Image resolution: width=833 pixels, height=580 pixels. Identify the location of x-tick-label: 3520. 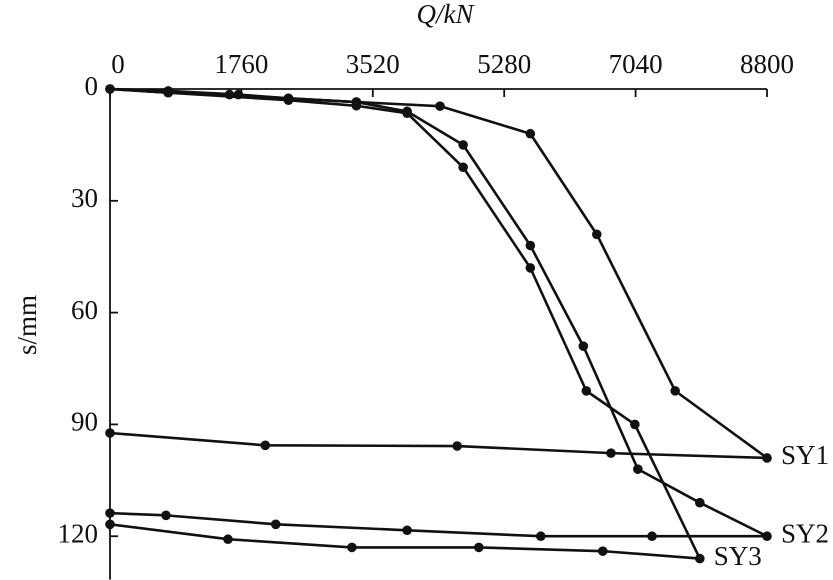
(373, 64).